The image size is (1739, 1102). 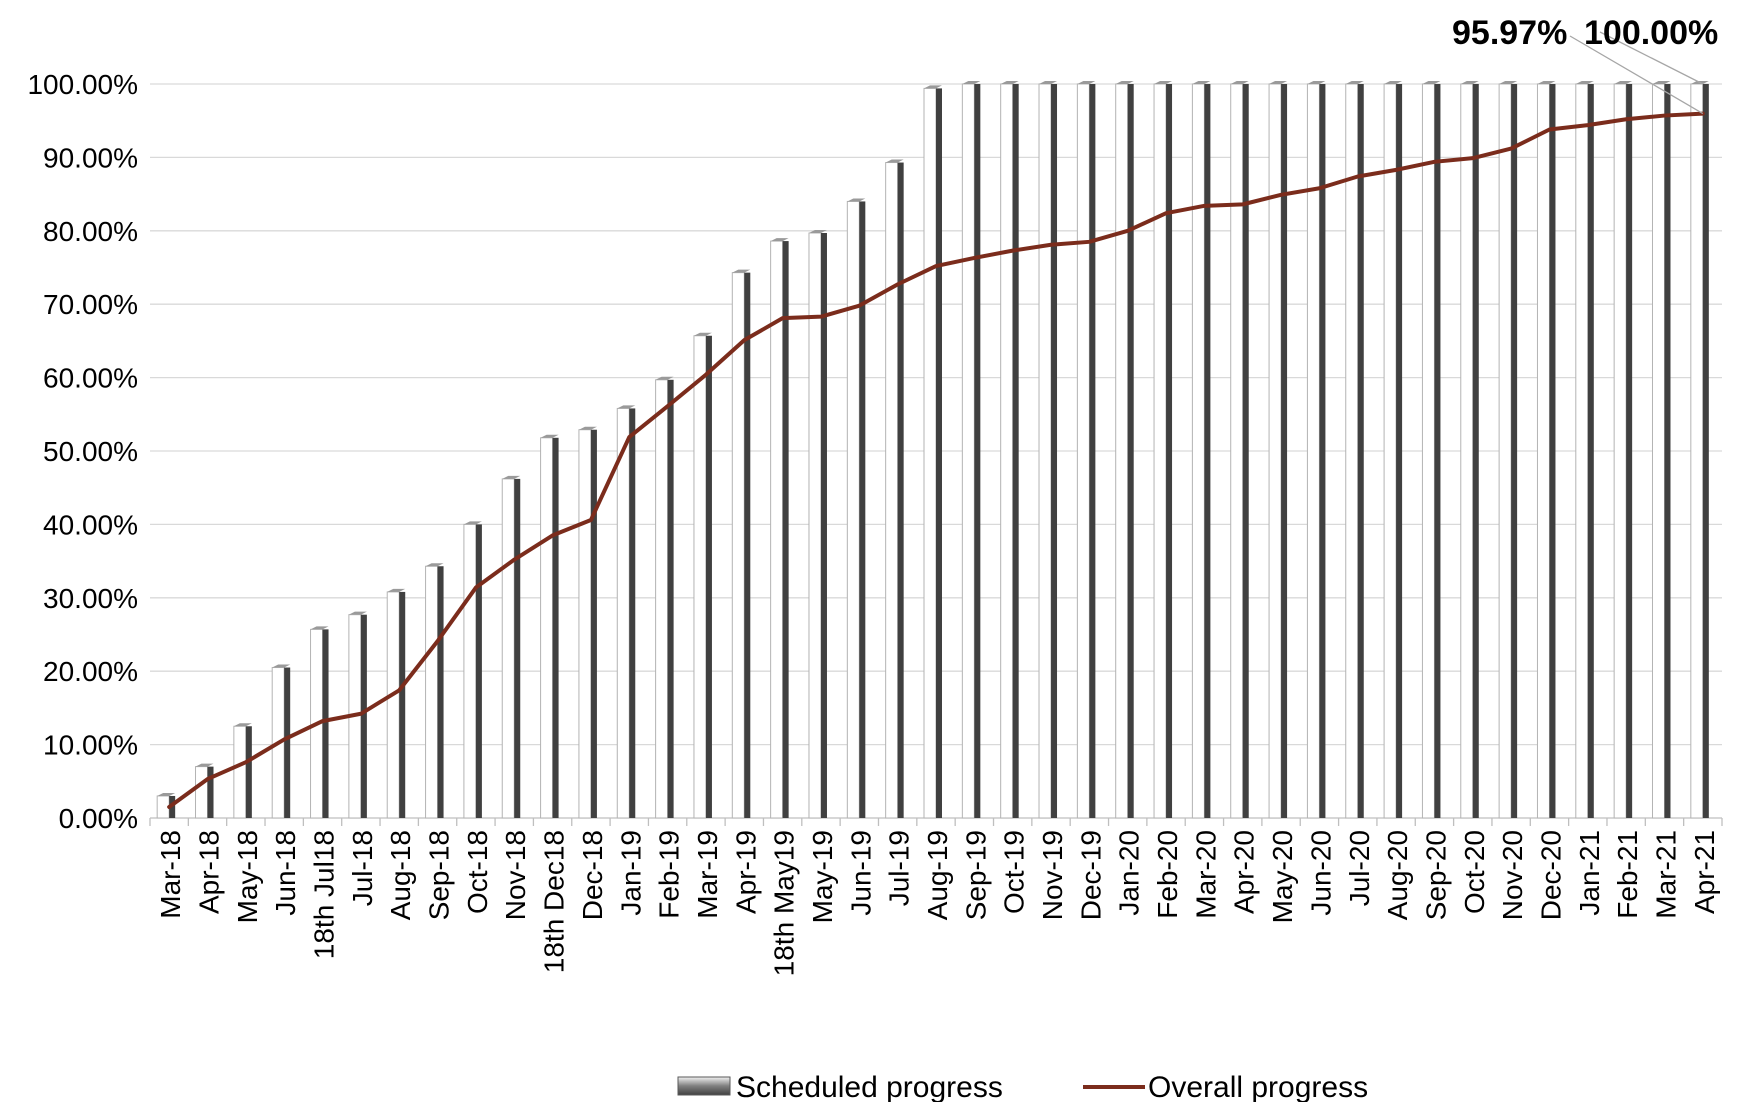 What do you see at coordinates (90, 157) in the screenshot?
I see `y-tick-label: 90.00%` at bounding box center [90, 157].